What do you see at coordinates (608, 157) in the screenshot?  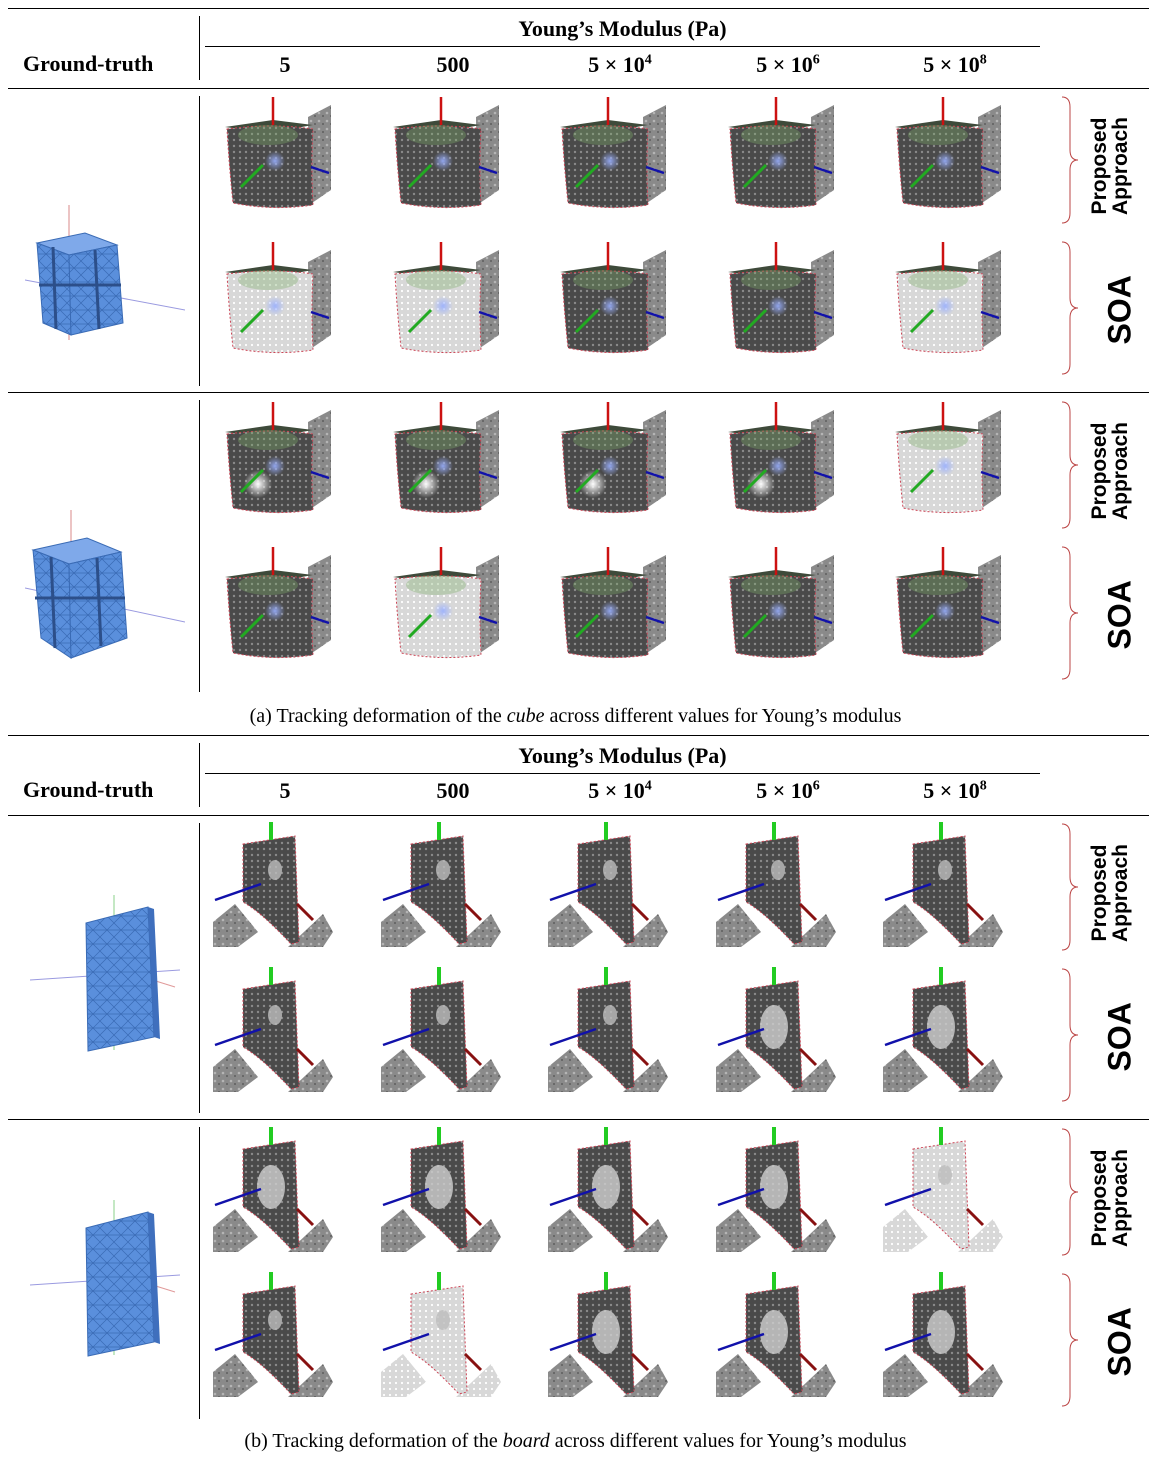 I see `cube-render-r1-5e4` at bounding box center [608, 157].